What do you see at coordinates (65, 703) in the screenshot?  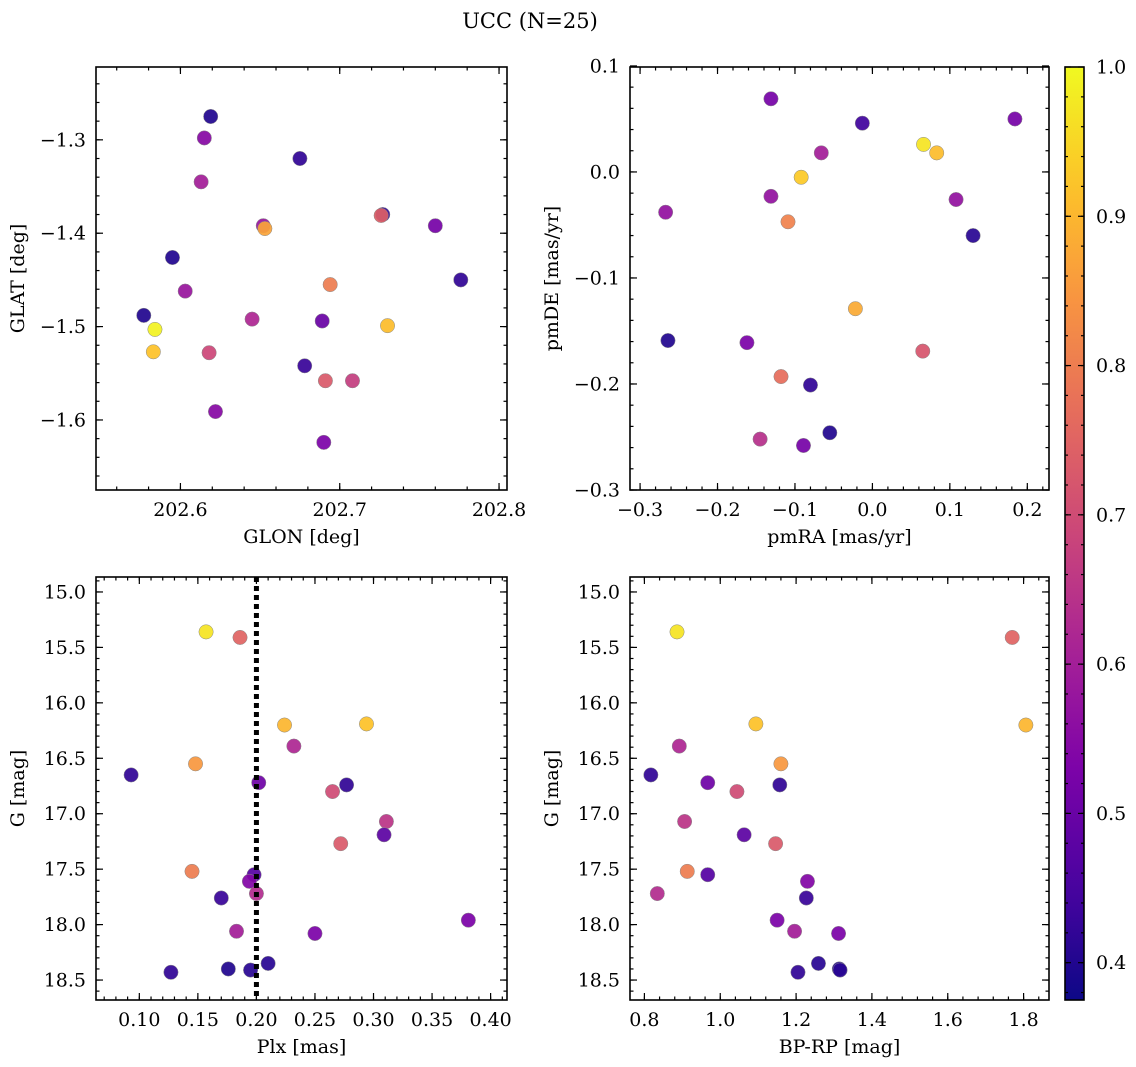 I see `y-tick-label: 16.0` at bounding box center [65, 703].